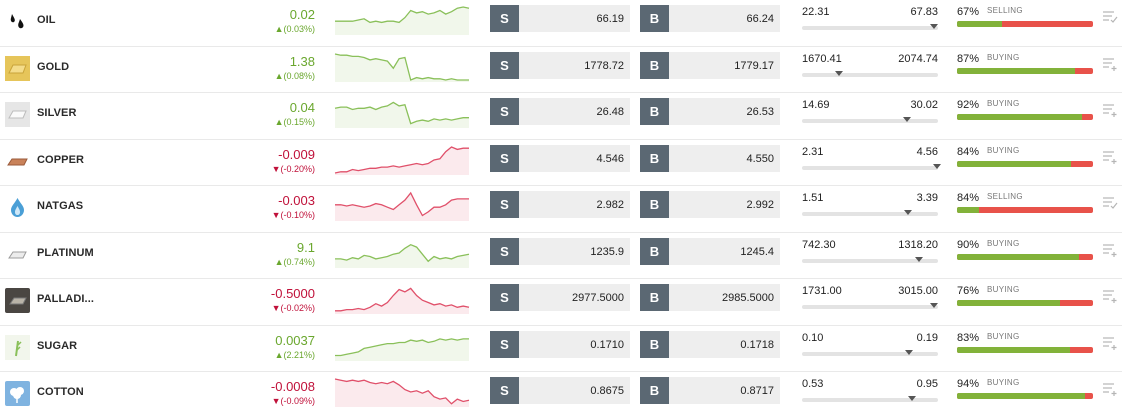 This screenshot has width=1122, height=419. I want to click on change-value: 1.38, so click(302, 61).